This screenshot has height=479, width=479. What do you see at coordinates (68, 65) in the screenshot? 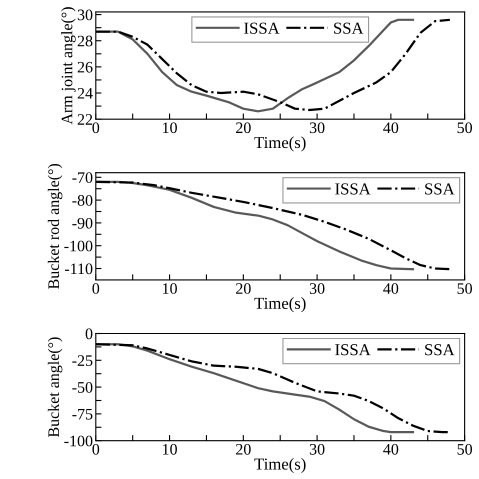
I see `y-axis-title: Arm joint angle(°)` at bounding box center [68, 65].